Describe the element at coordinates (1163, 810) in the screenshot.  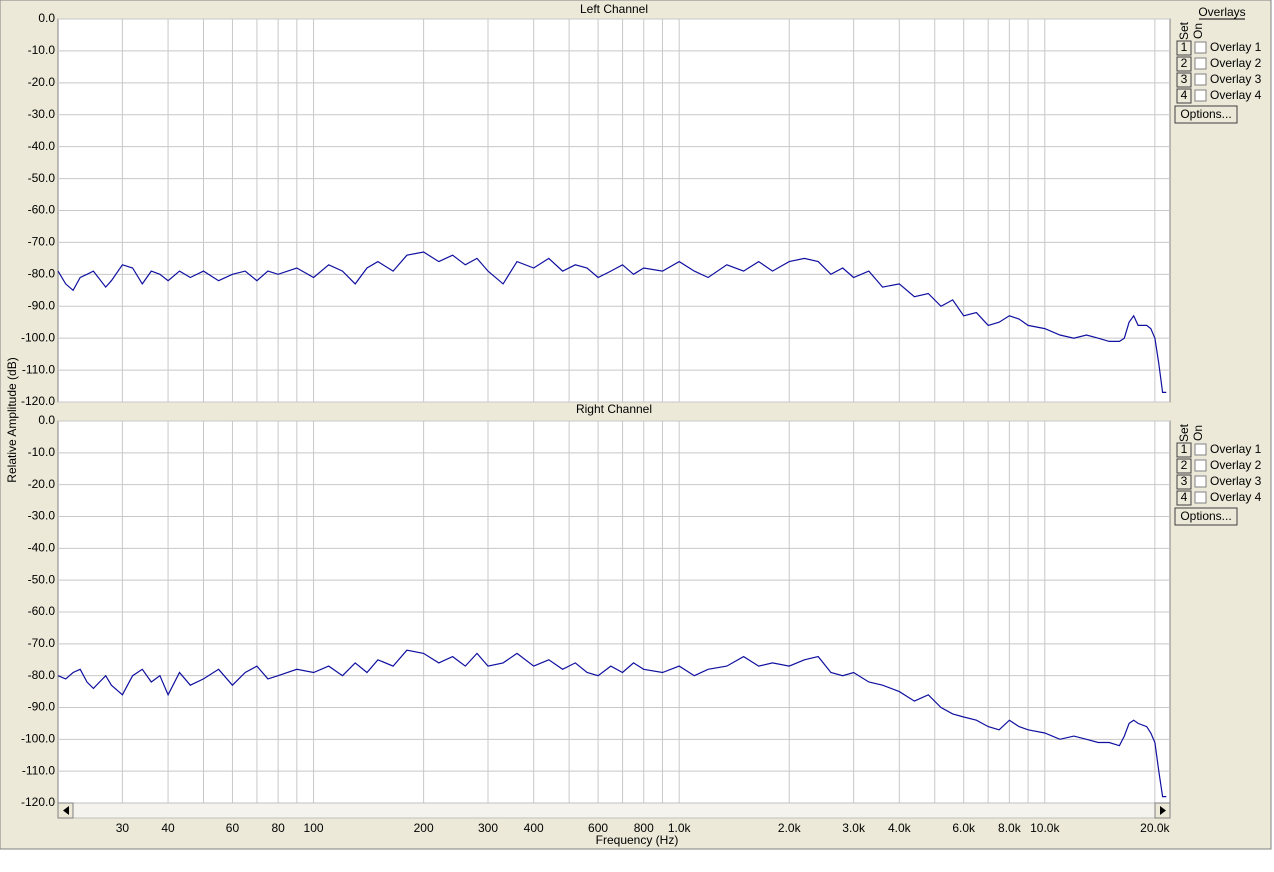
I see `arrow-right` at that location.